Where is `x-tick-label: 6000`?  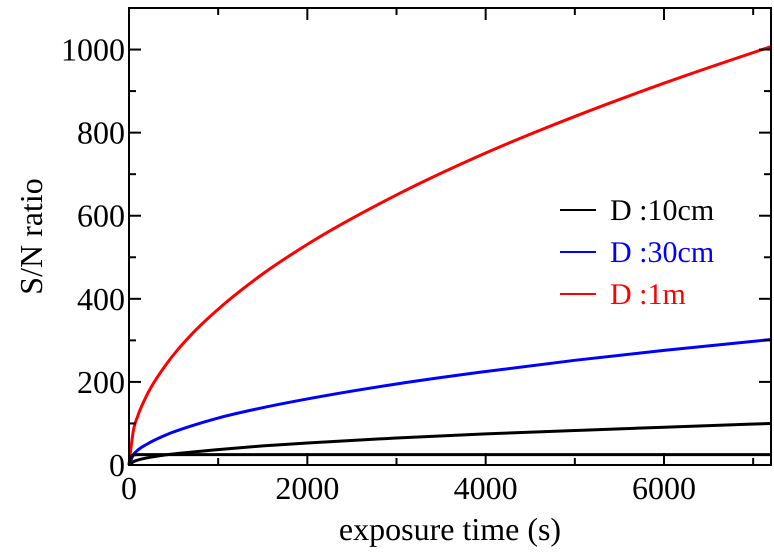 x-tick-label: 6000 is located at coordinates (664, 488).